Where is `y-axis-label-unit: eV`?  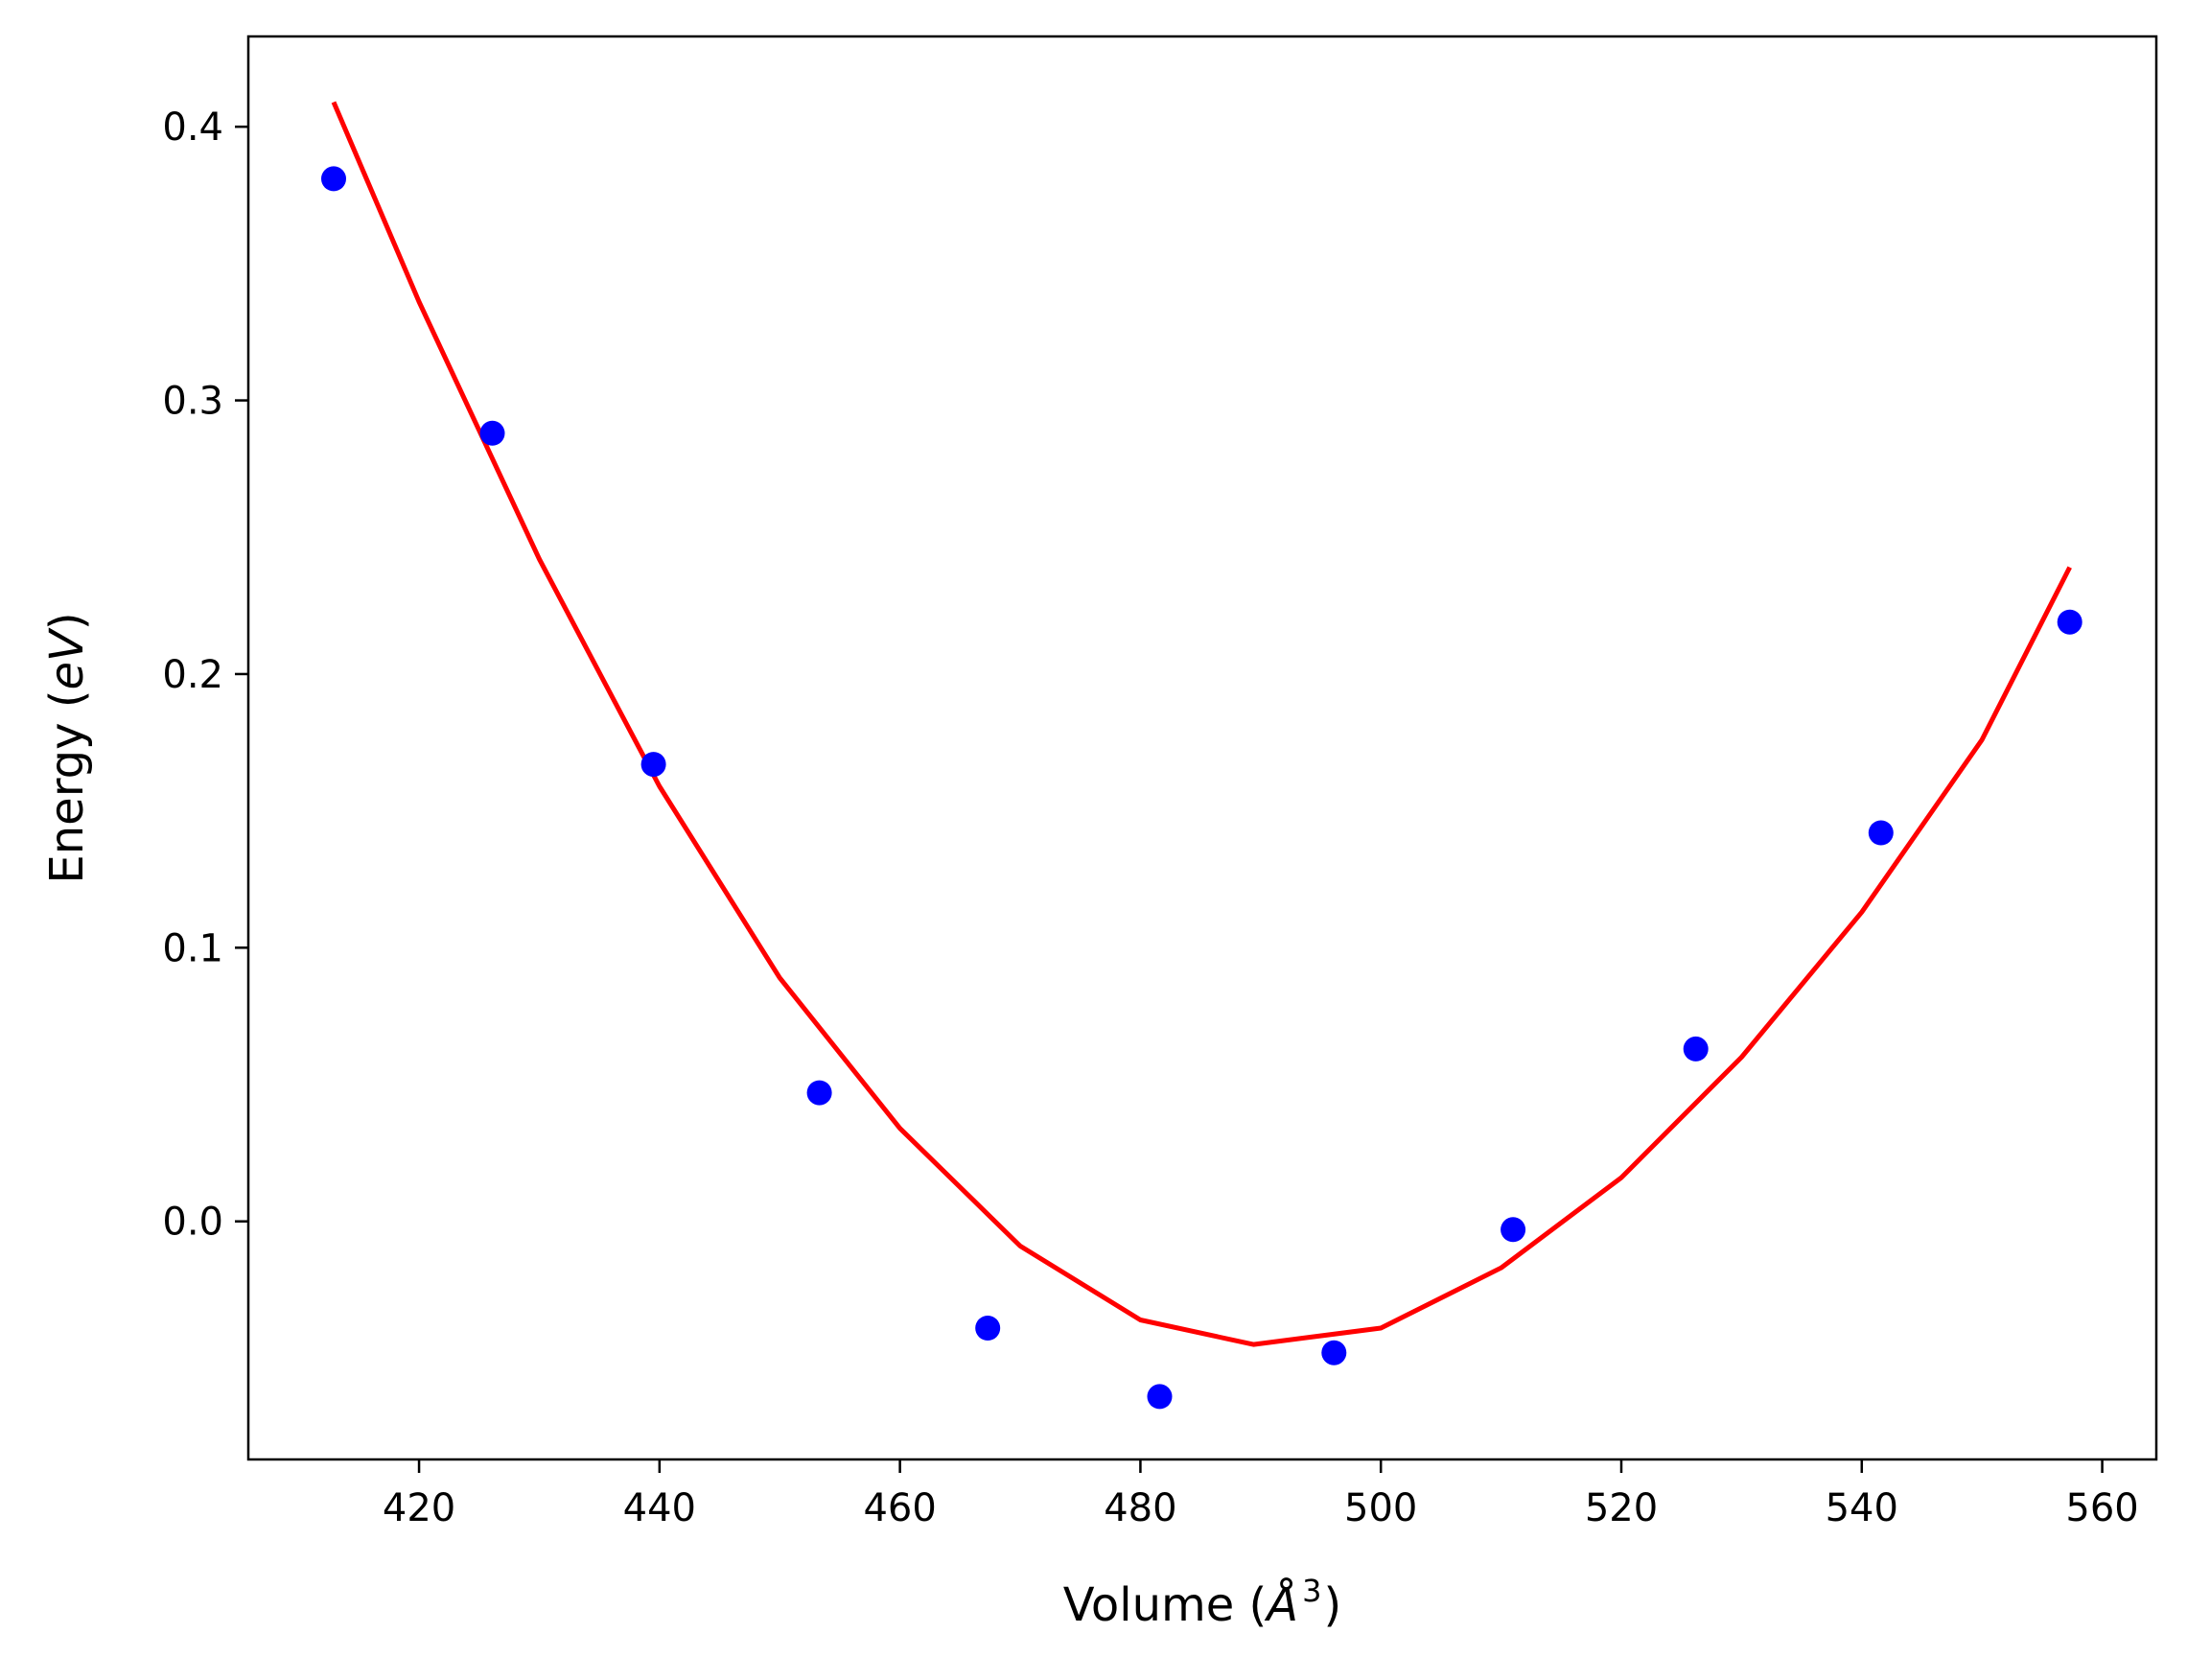 y-axis-label-unit: eV is located at coordinates (67, 658).